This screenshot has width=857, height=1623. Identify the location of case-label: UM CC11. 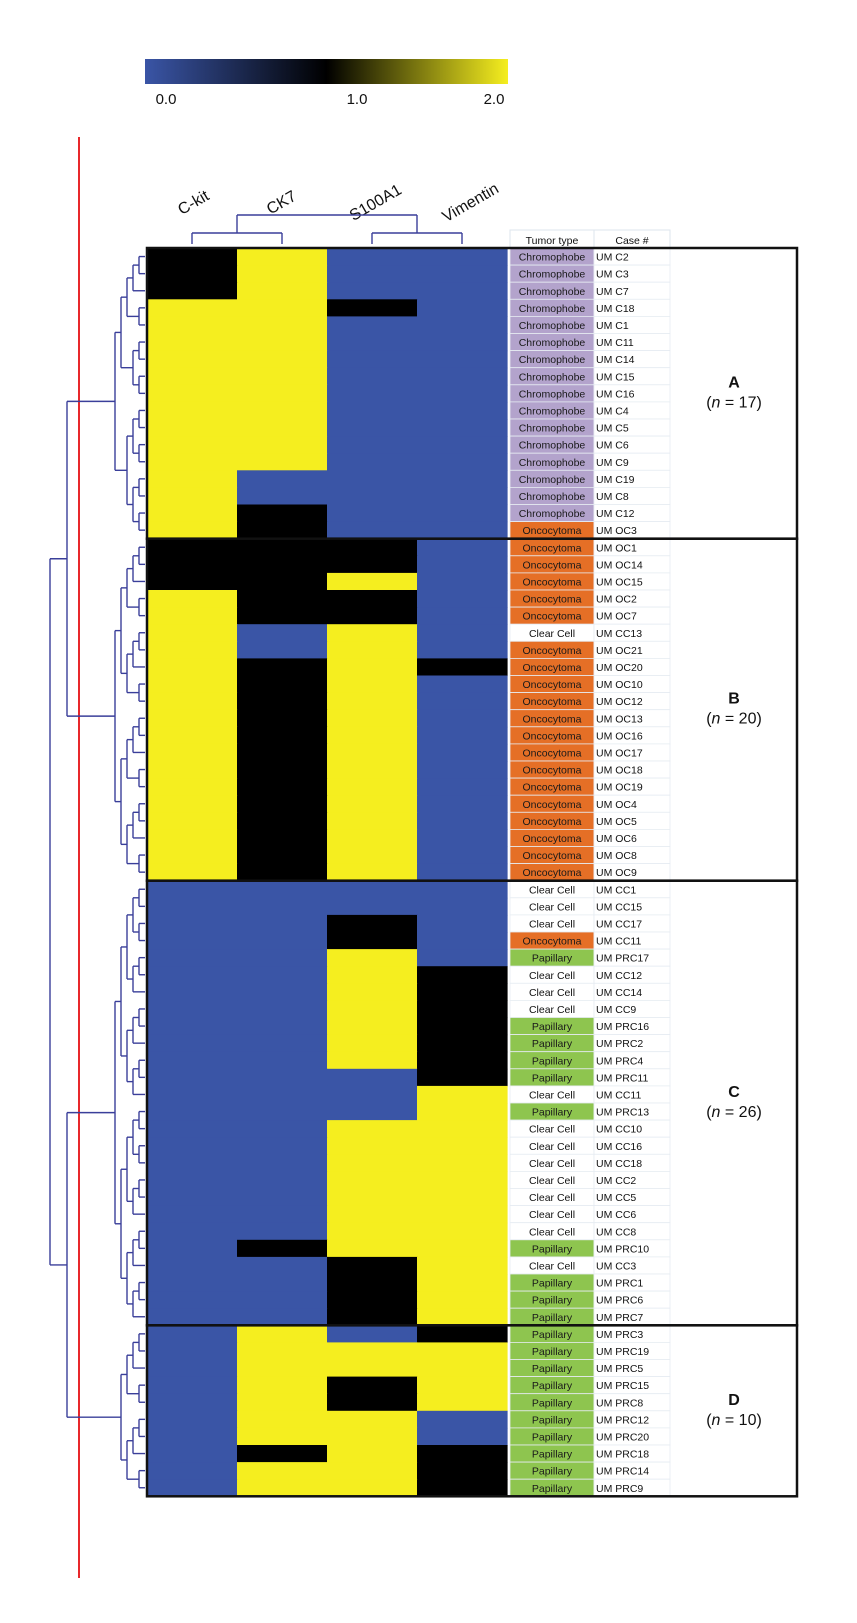
(618, 942).